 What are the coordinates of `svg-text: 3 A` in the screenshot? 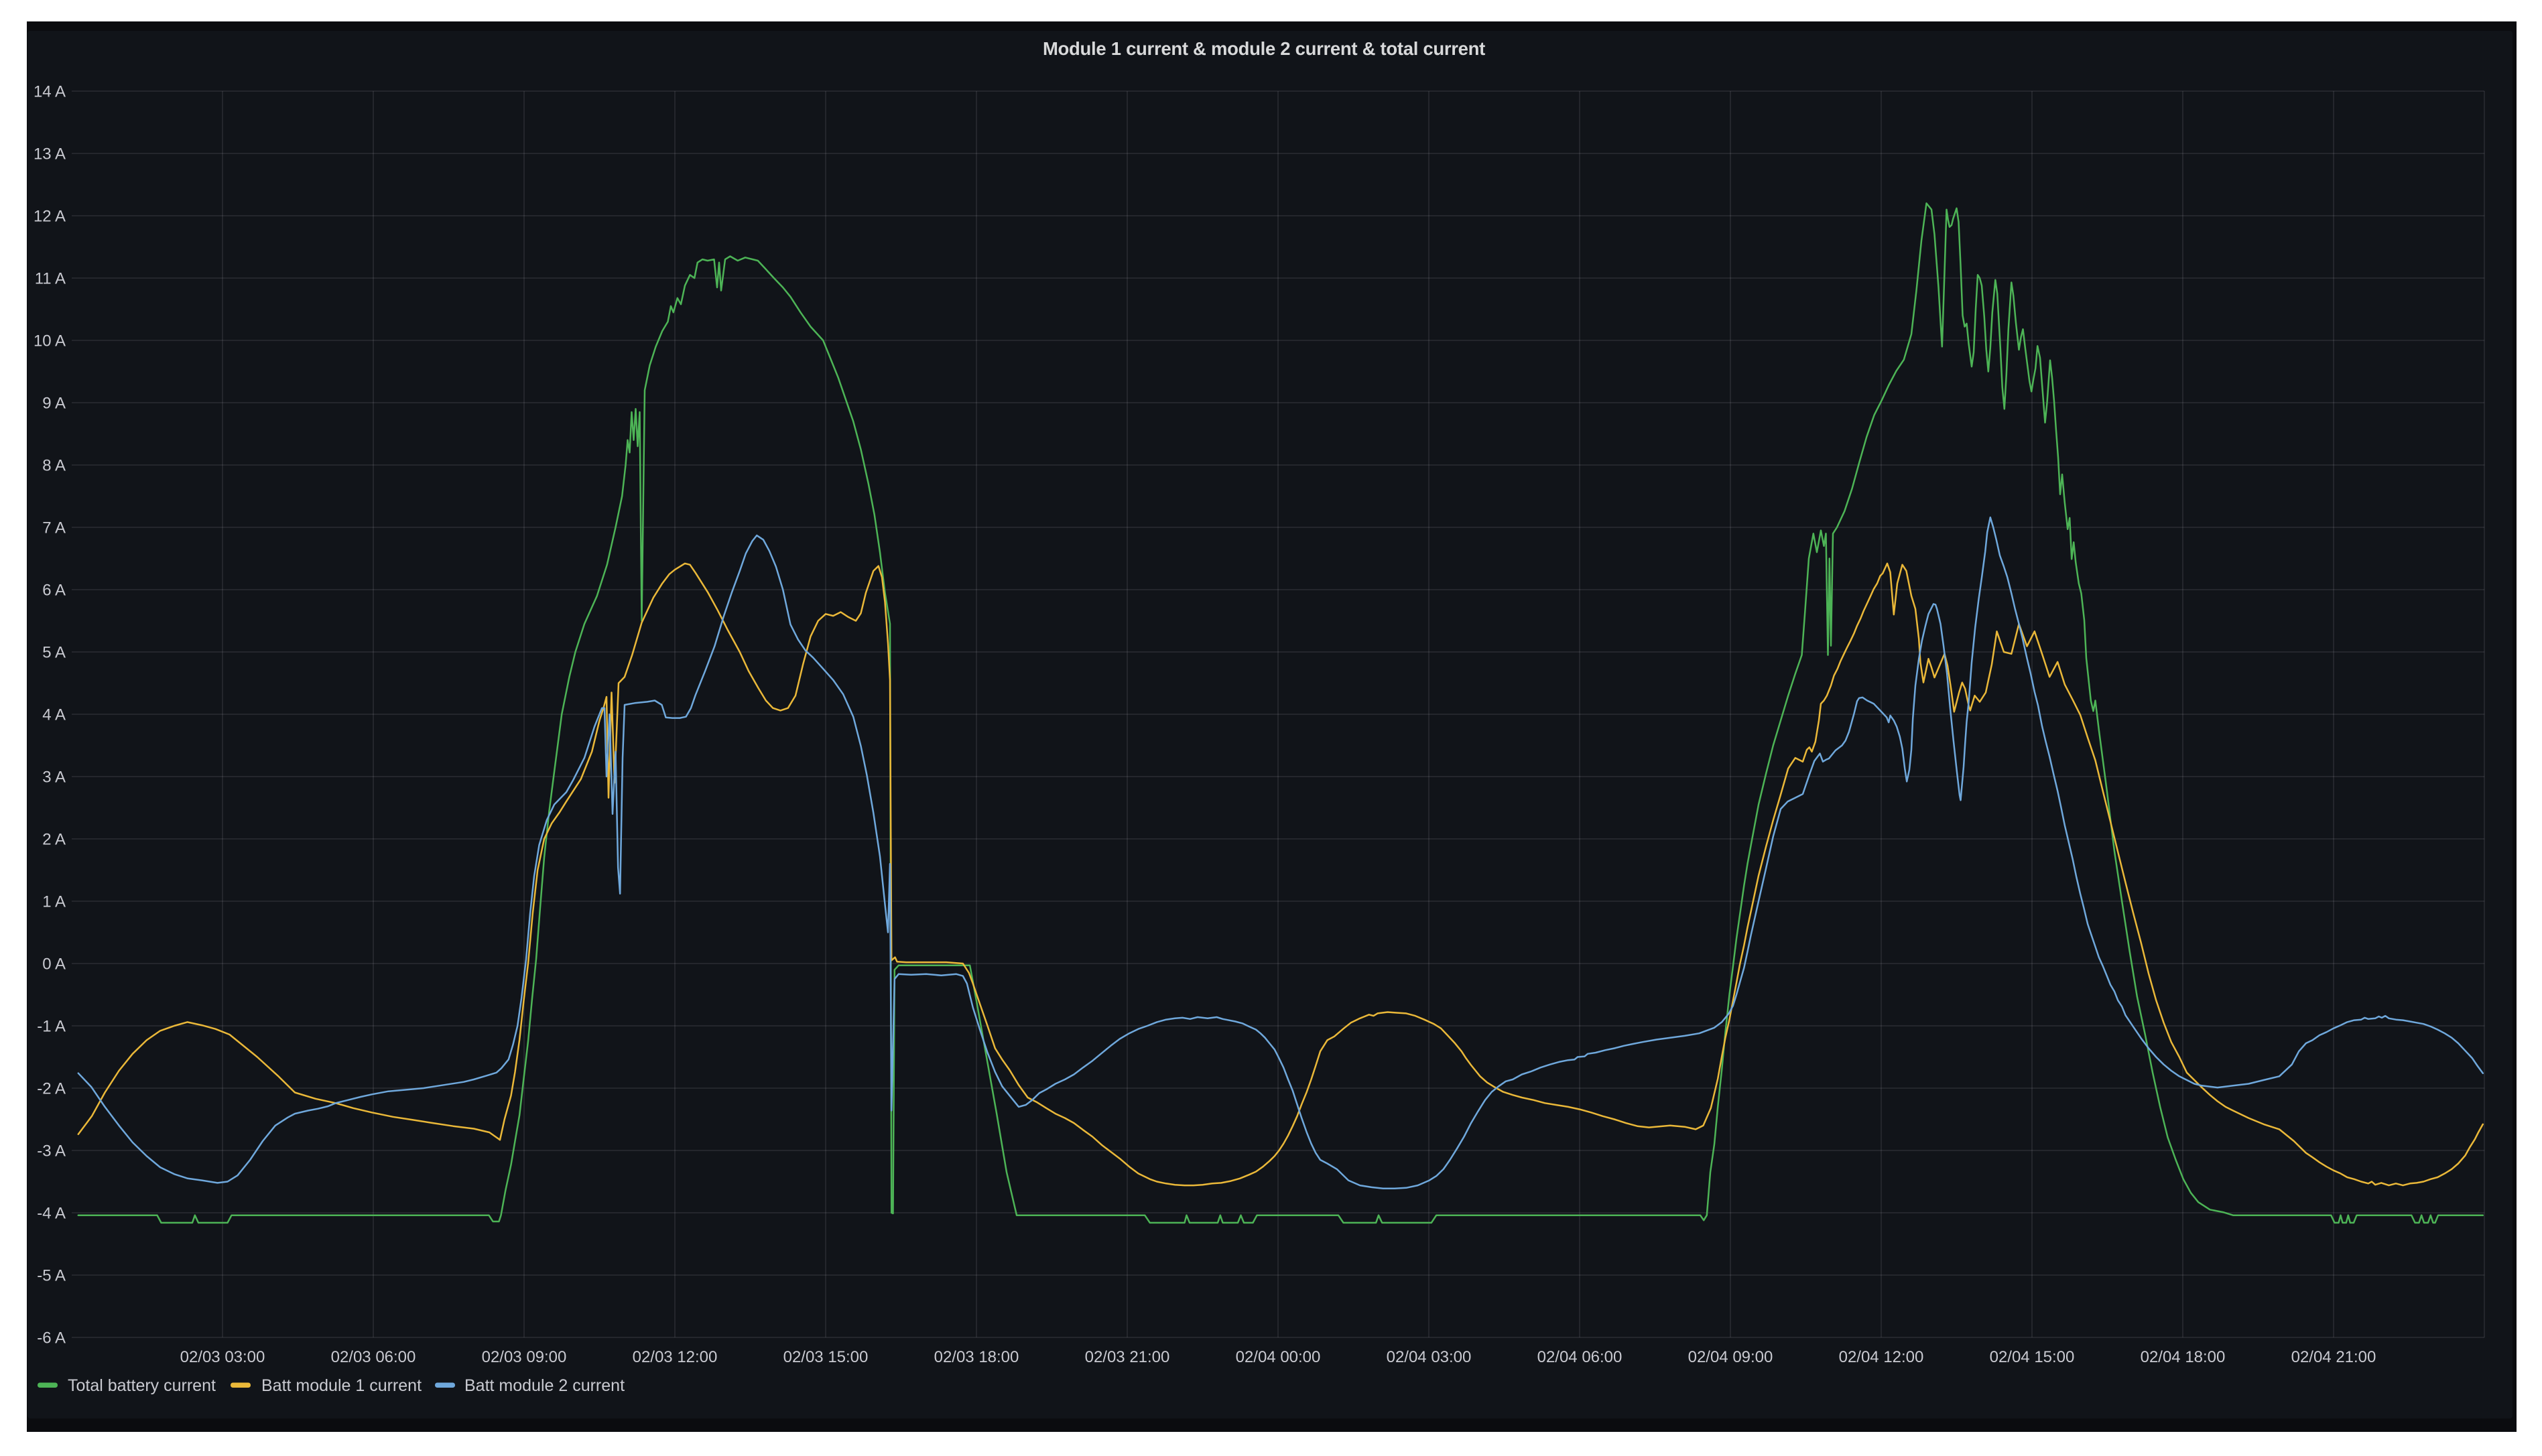 It's located at (54, 778).